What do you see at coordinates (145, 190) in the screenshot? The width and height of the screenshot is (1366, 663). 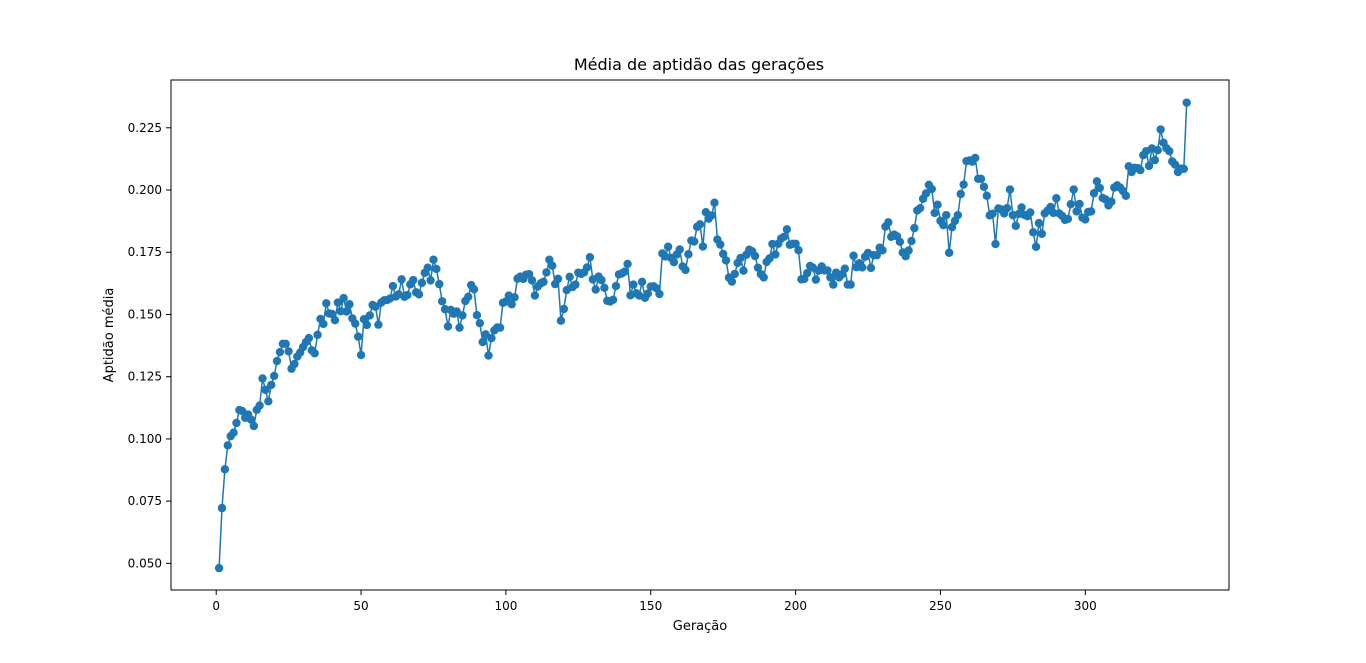 I see `y-tick-label: 0.200` at bounding box center [145, 190].